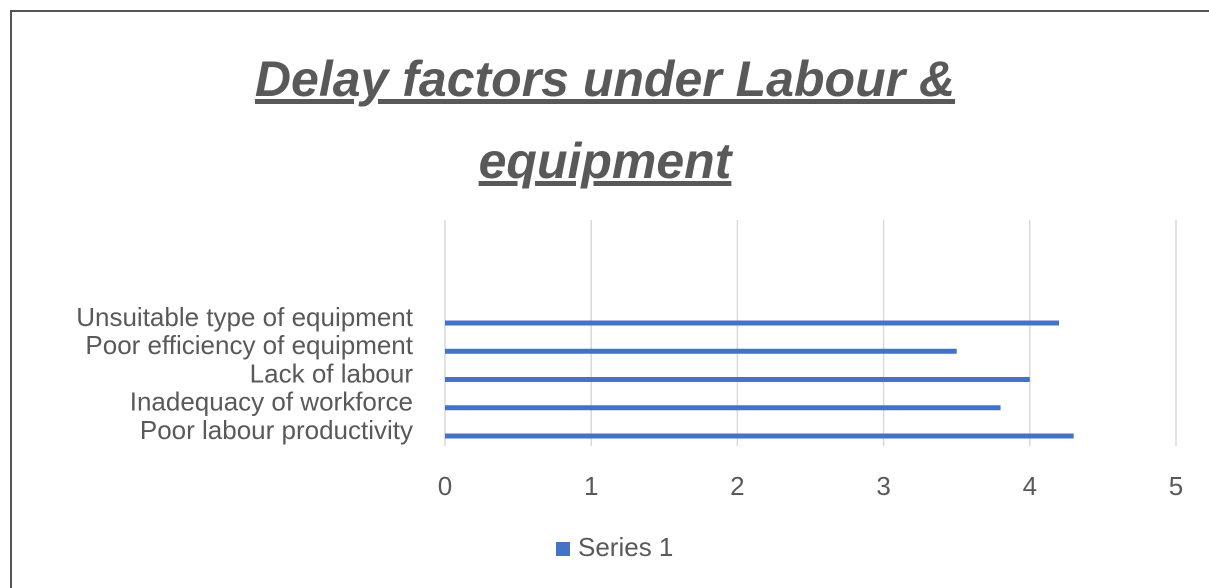 Image resolution: width=1209 pixels, height=588 pixels. Describe the element at coordinates (276, 430) in the screenshot. I see `y-tick-label: Poor labour productivity` at that location.